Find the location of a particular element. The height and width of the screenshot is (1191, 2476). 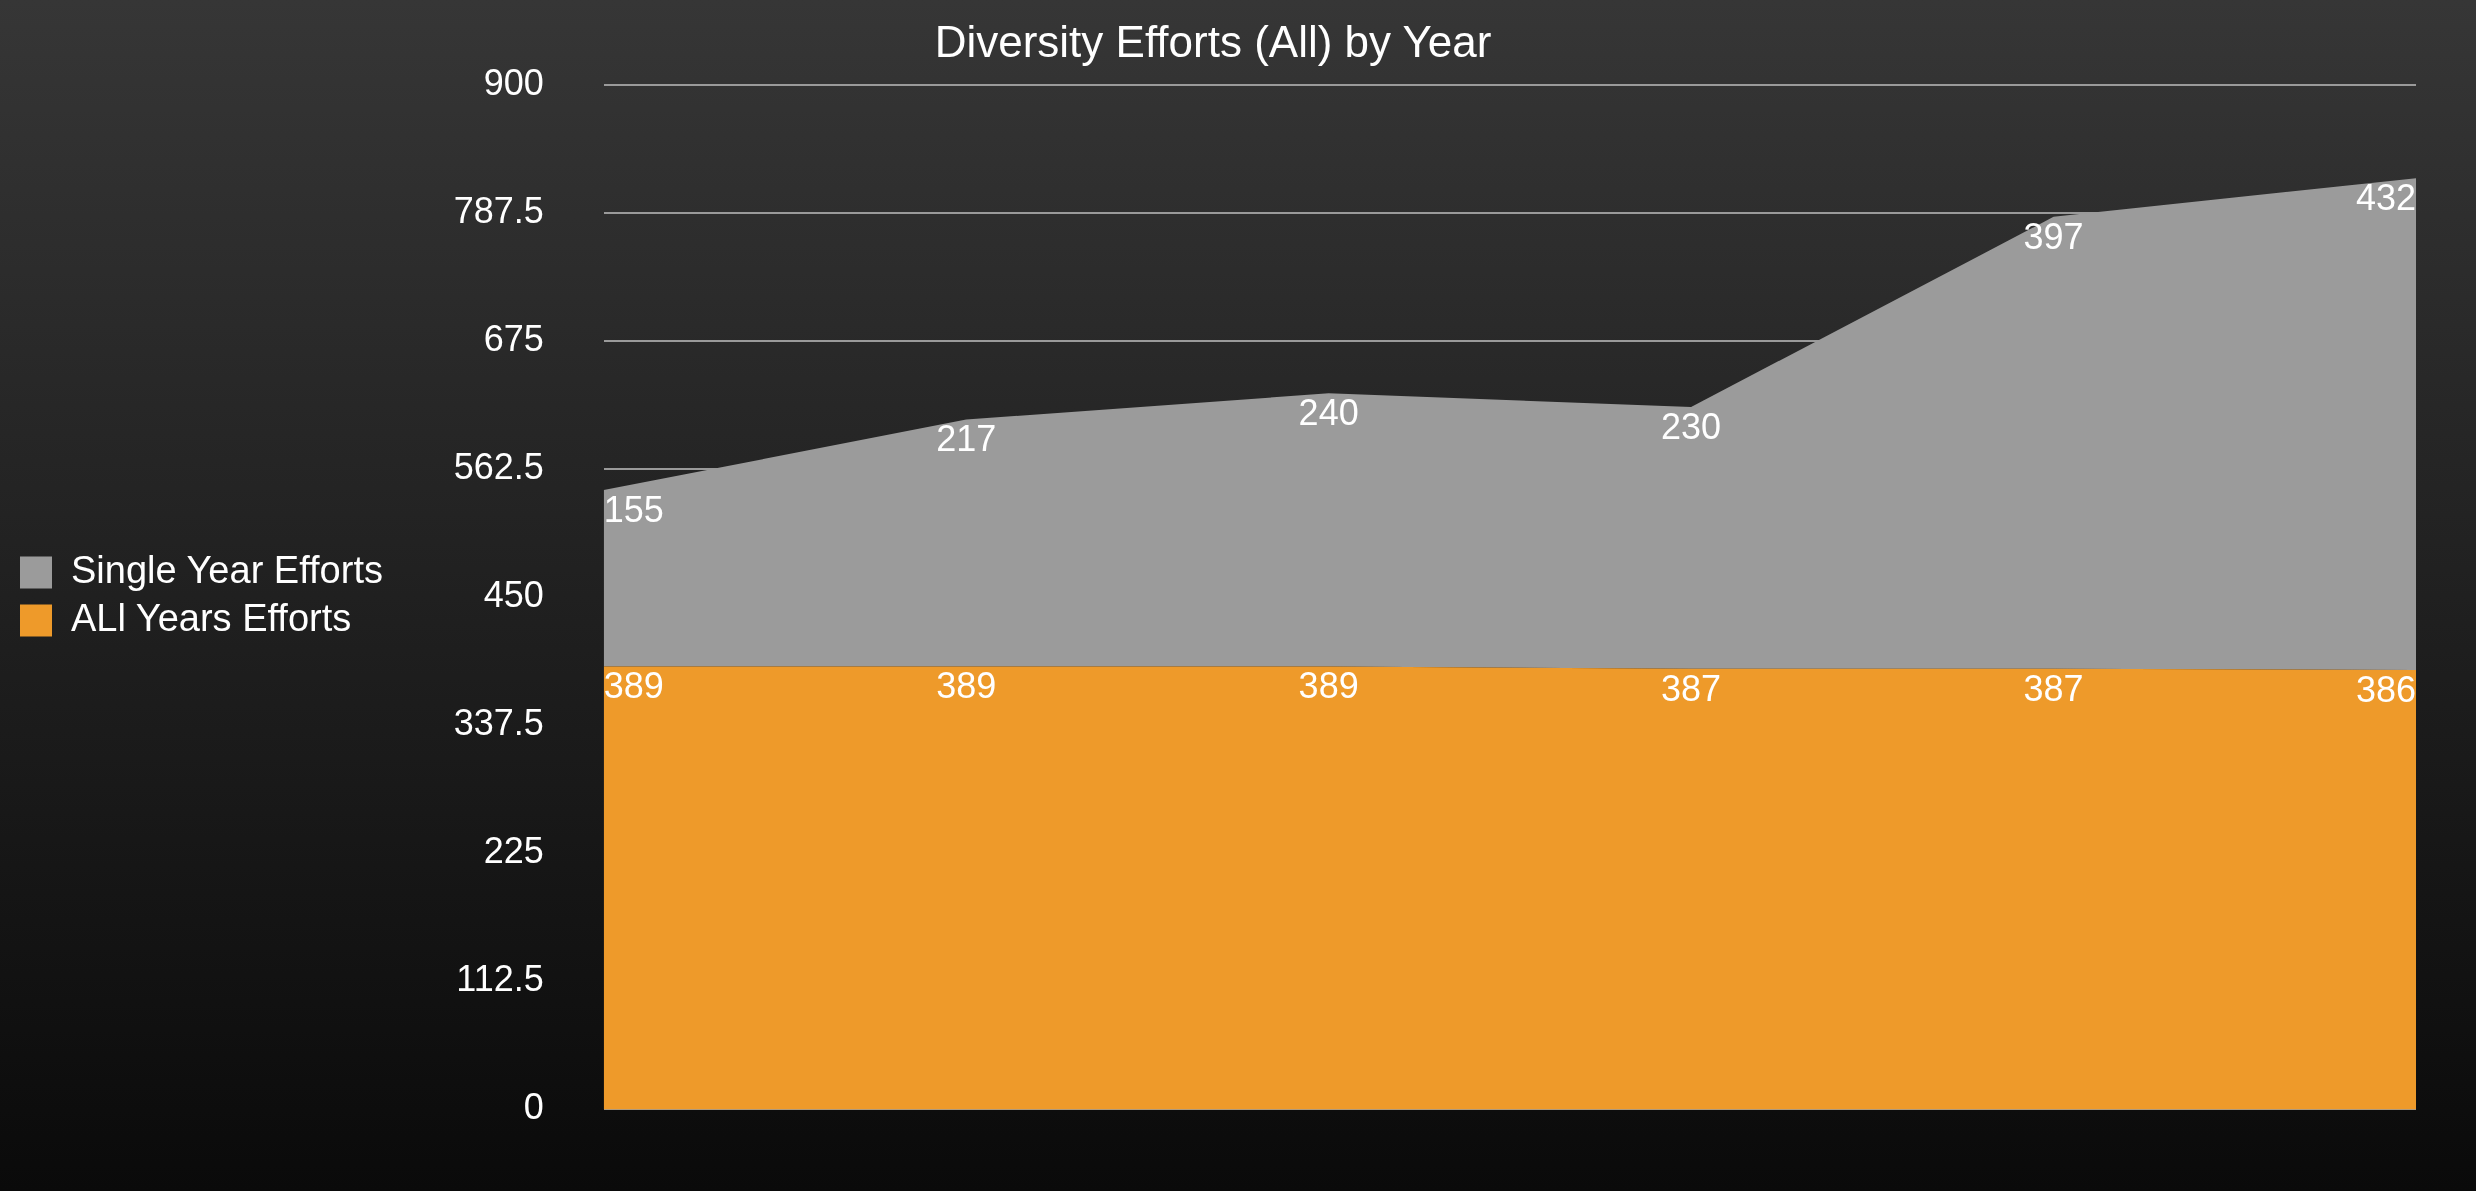

data-label: 397 is located at coordinates (2053, 236).